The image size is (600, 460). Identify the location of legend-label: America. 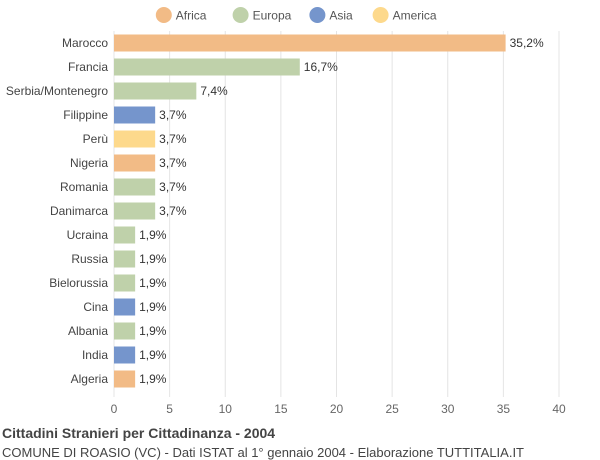
(415, 16).